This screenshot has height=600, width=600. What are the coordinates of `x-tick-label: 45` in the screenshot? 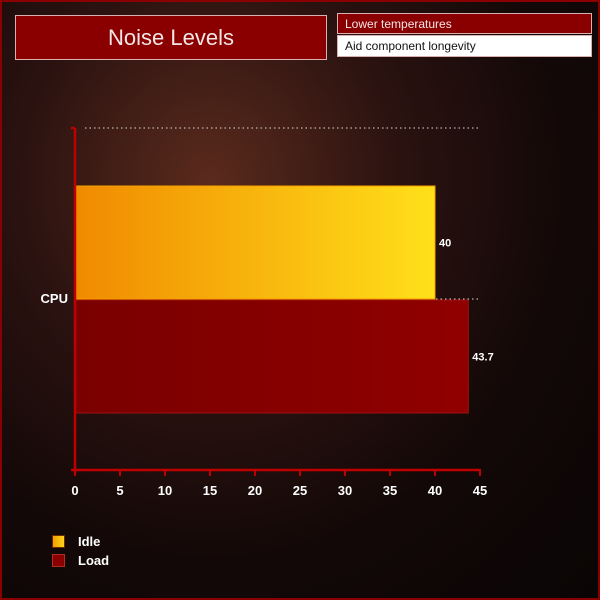 It's located at (480, 490).